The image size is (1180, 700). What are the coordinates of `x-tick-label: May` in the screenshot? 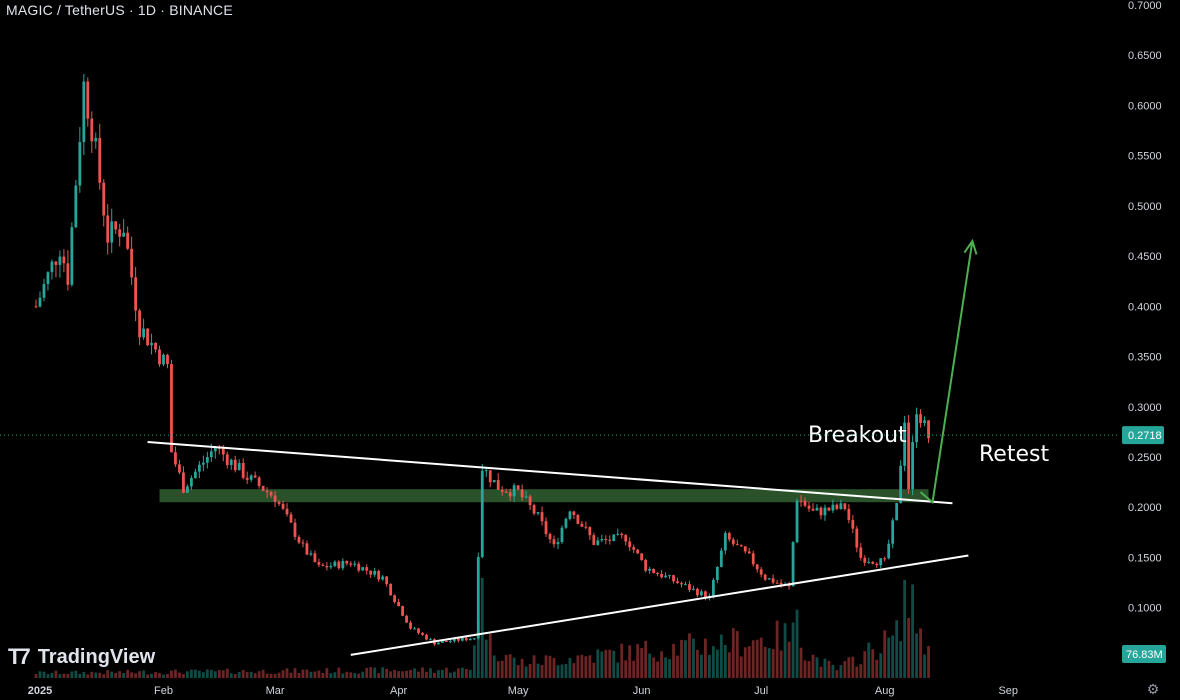 It's located at (518, 691).